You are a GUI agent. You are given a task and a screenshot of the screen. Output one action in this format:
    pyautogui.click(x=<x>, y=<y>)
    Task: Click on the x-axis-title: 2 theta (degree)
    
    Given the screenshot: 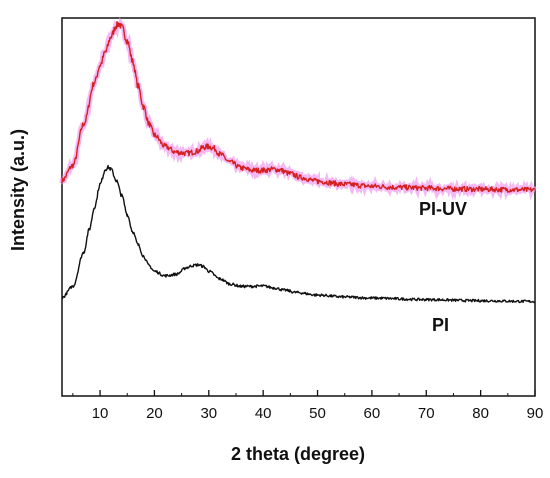 What is the action you would take?
    pyautogui.click(x=298, y=454)
    